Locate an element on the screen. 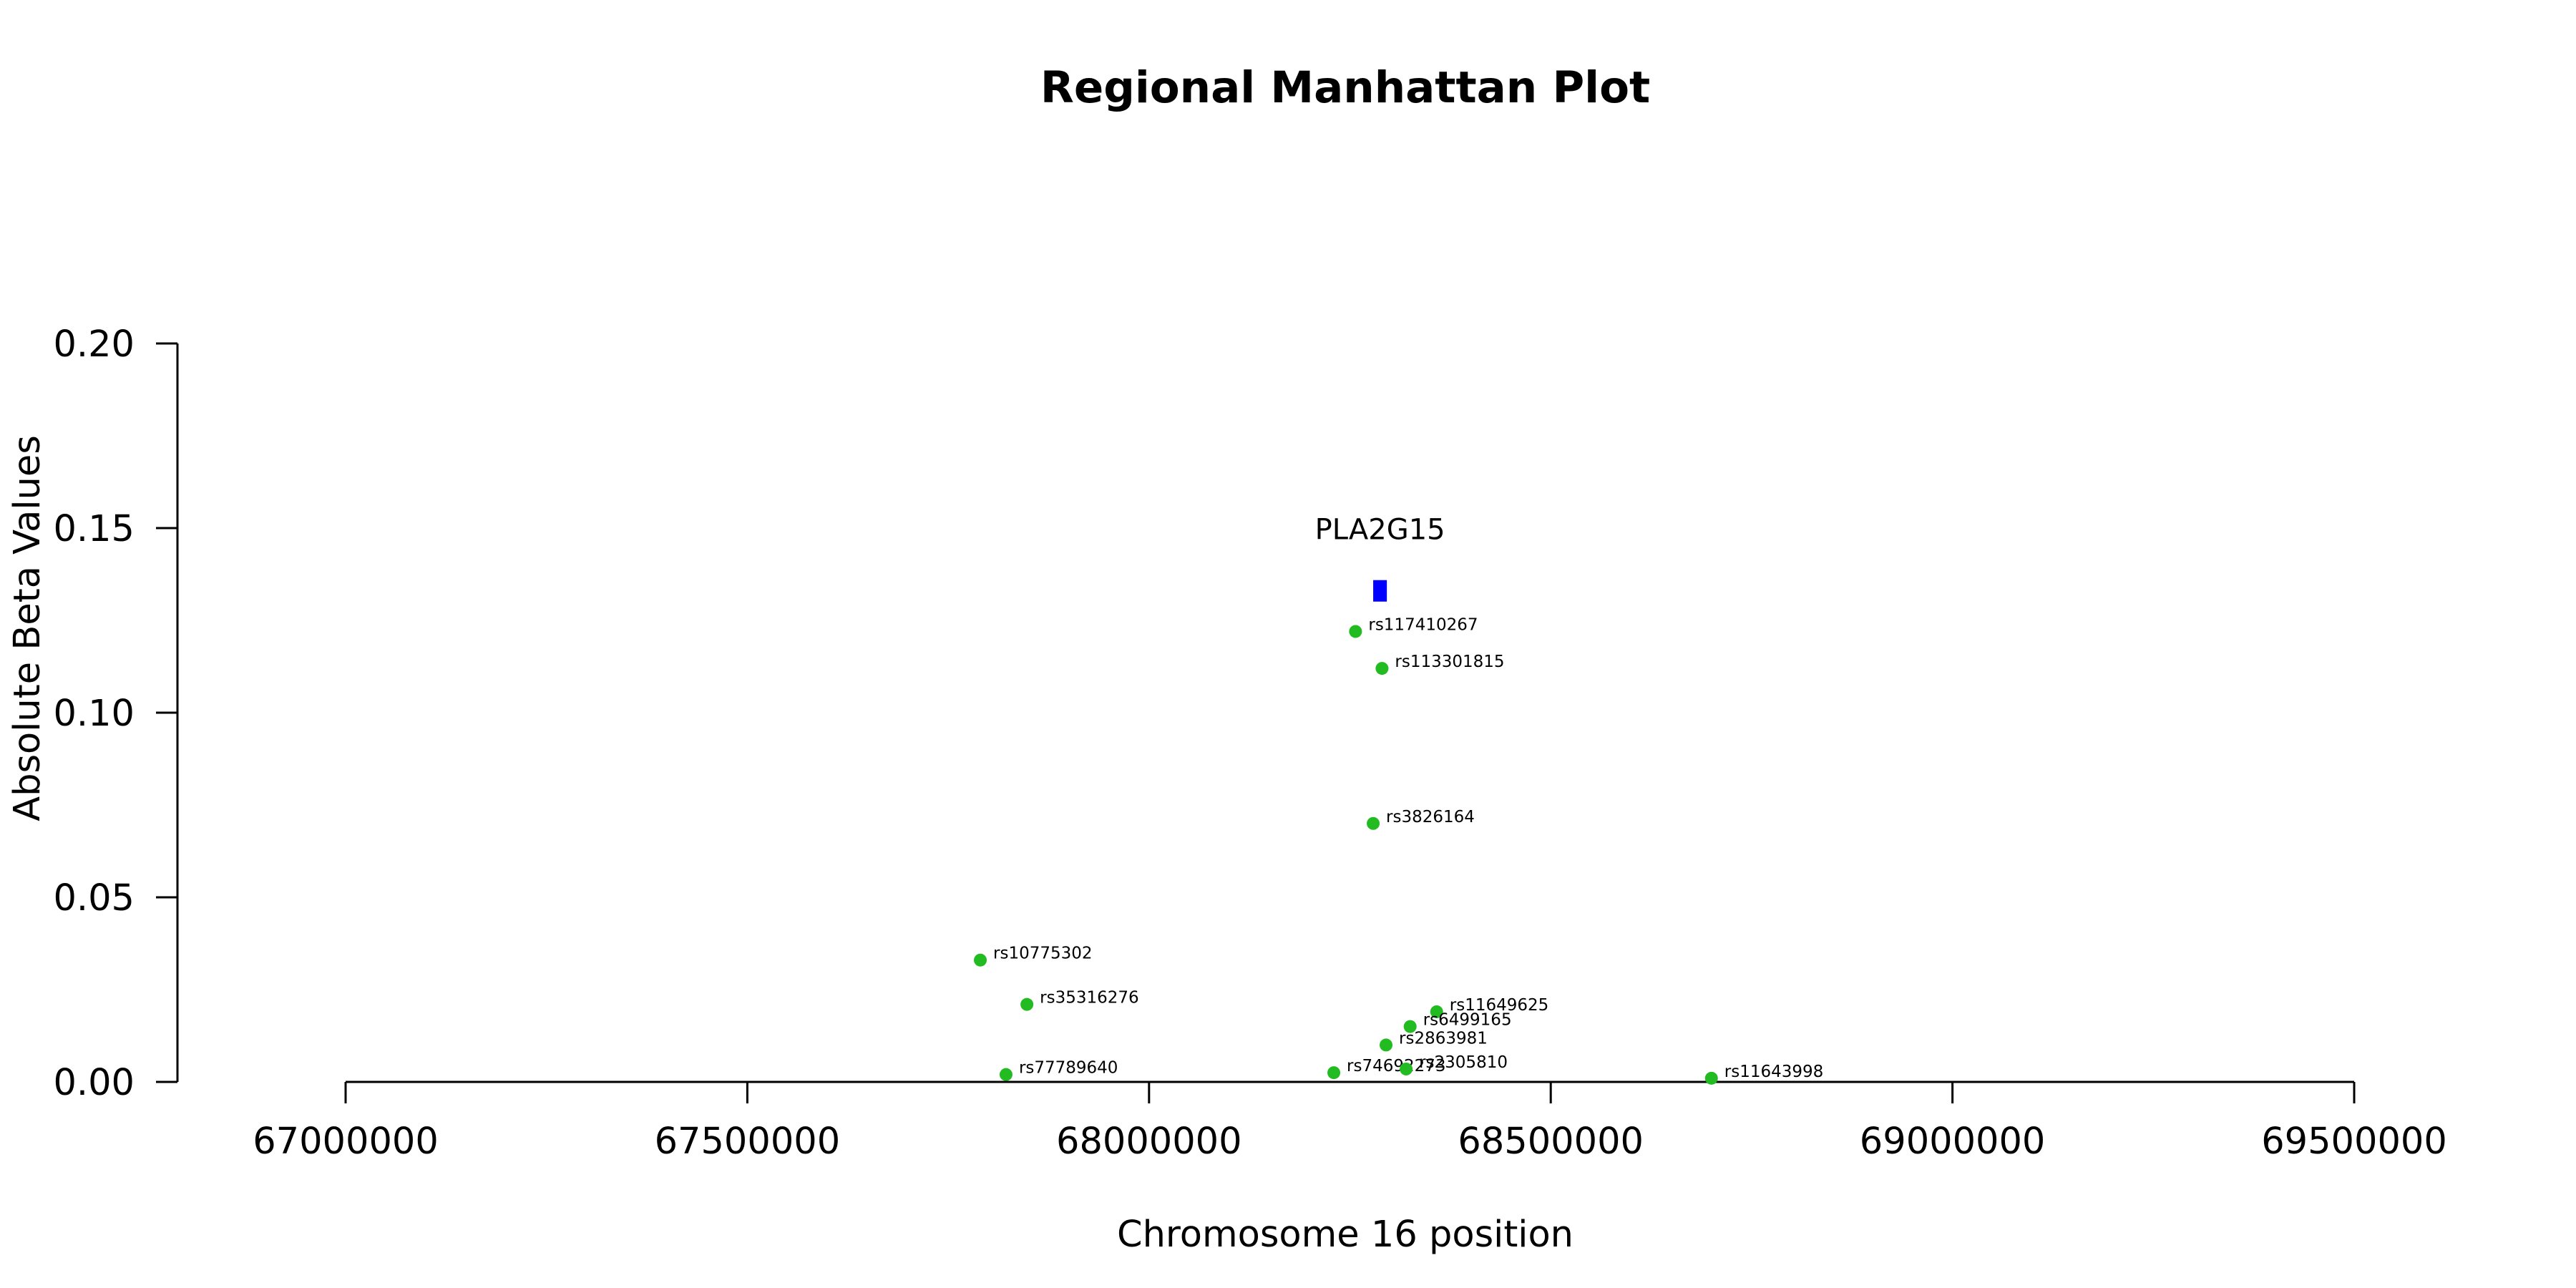  snp-label: rs10775302 is located at coordinates (1043, 954).